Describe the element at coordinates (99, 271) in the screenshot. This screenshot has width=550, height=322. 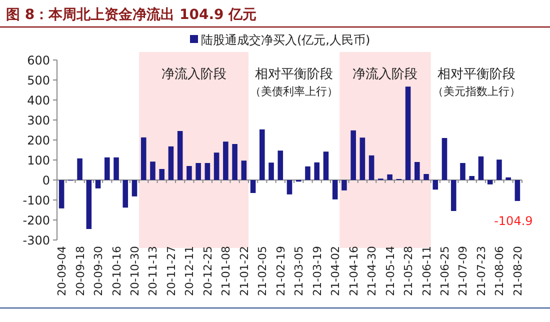
I see `x-tick-label: 20-09-30` at that location.